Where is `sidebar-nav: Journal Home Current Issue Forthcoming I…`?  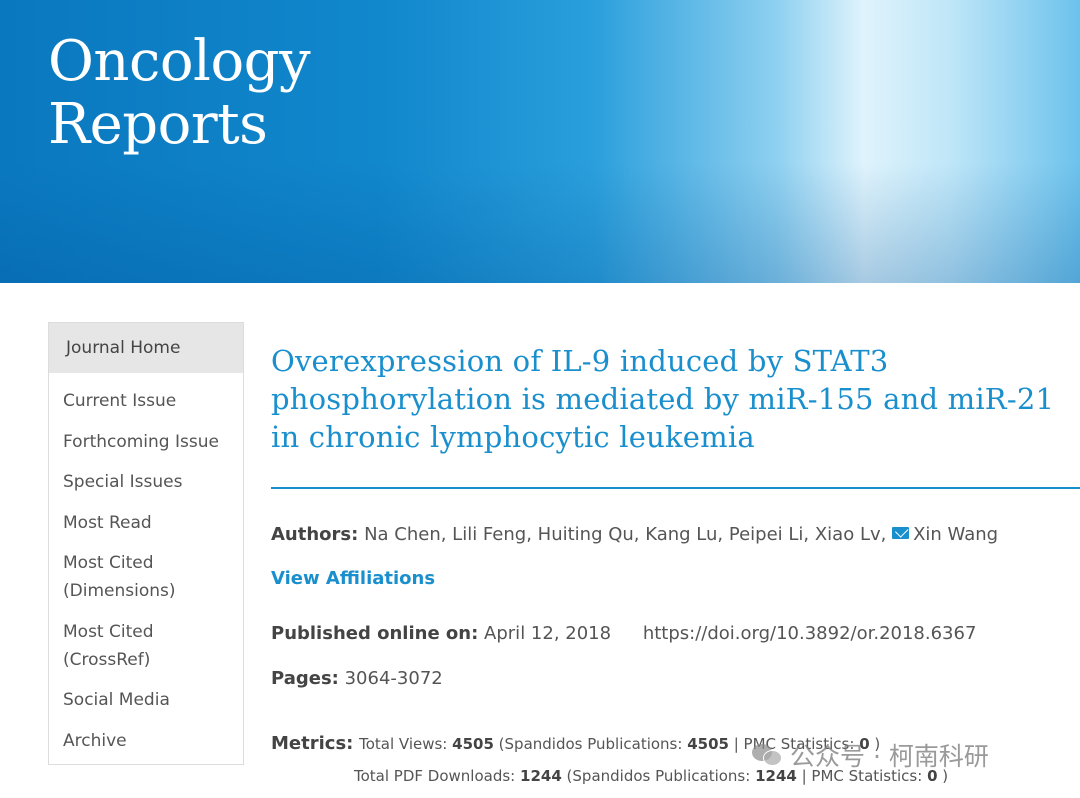
sidebar-nav: Journal Home Current Issue Forthcoming I… is located at coordinates (146, 543).